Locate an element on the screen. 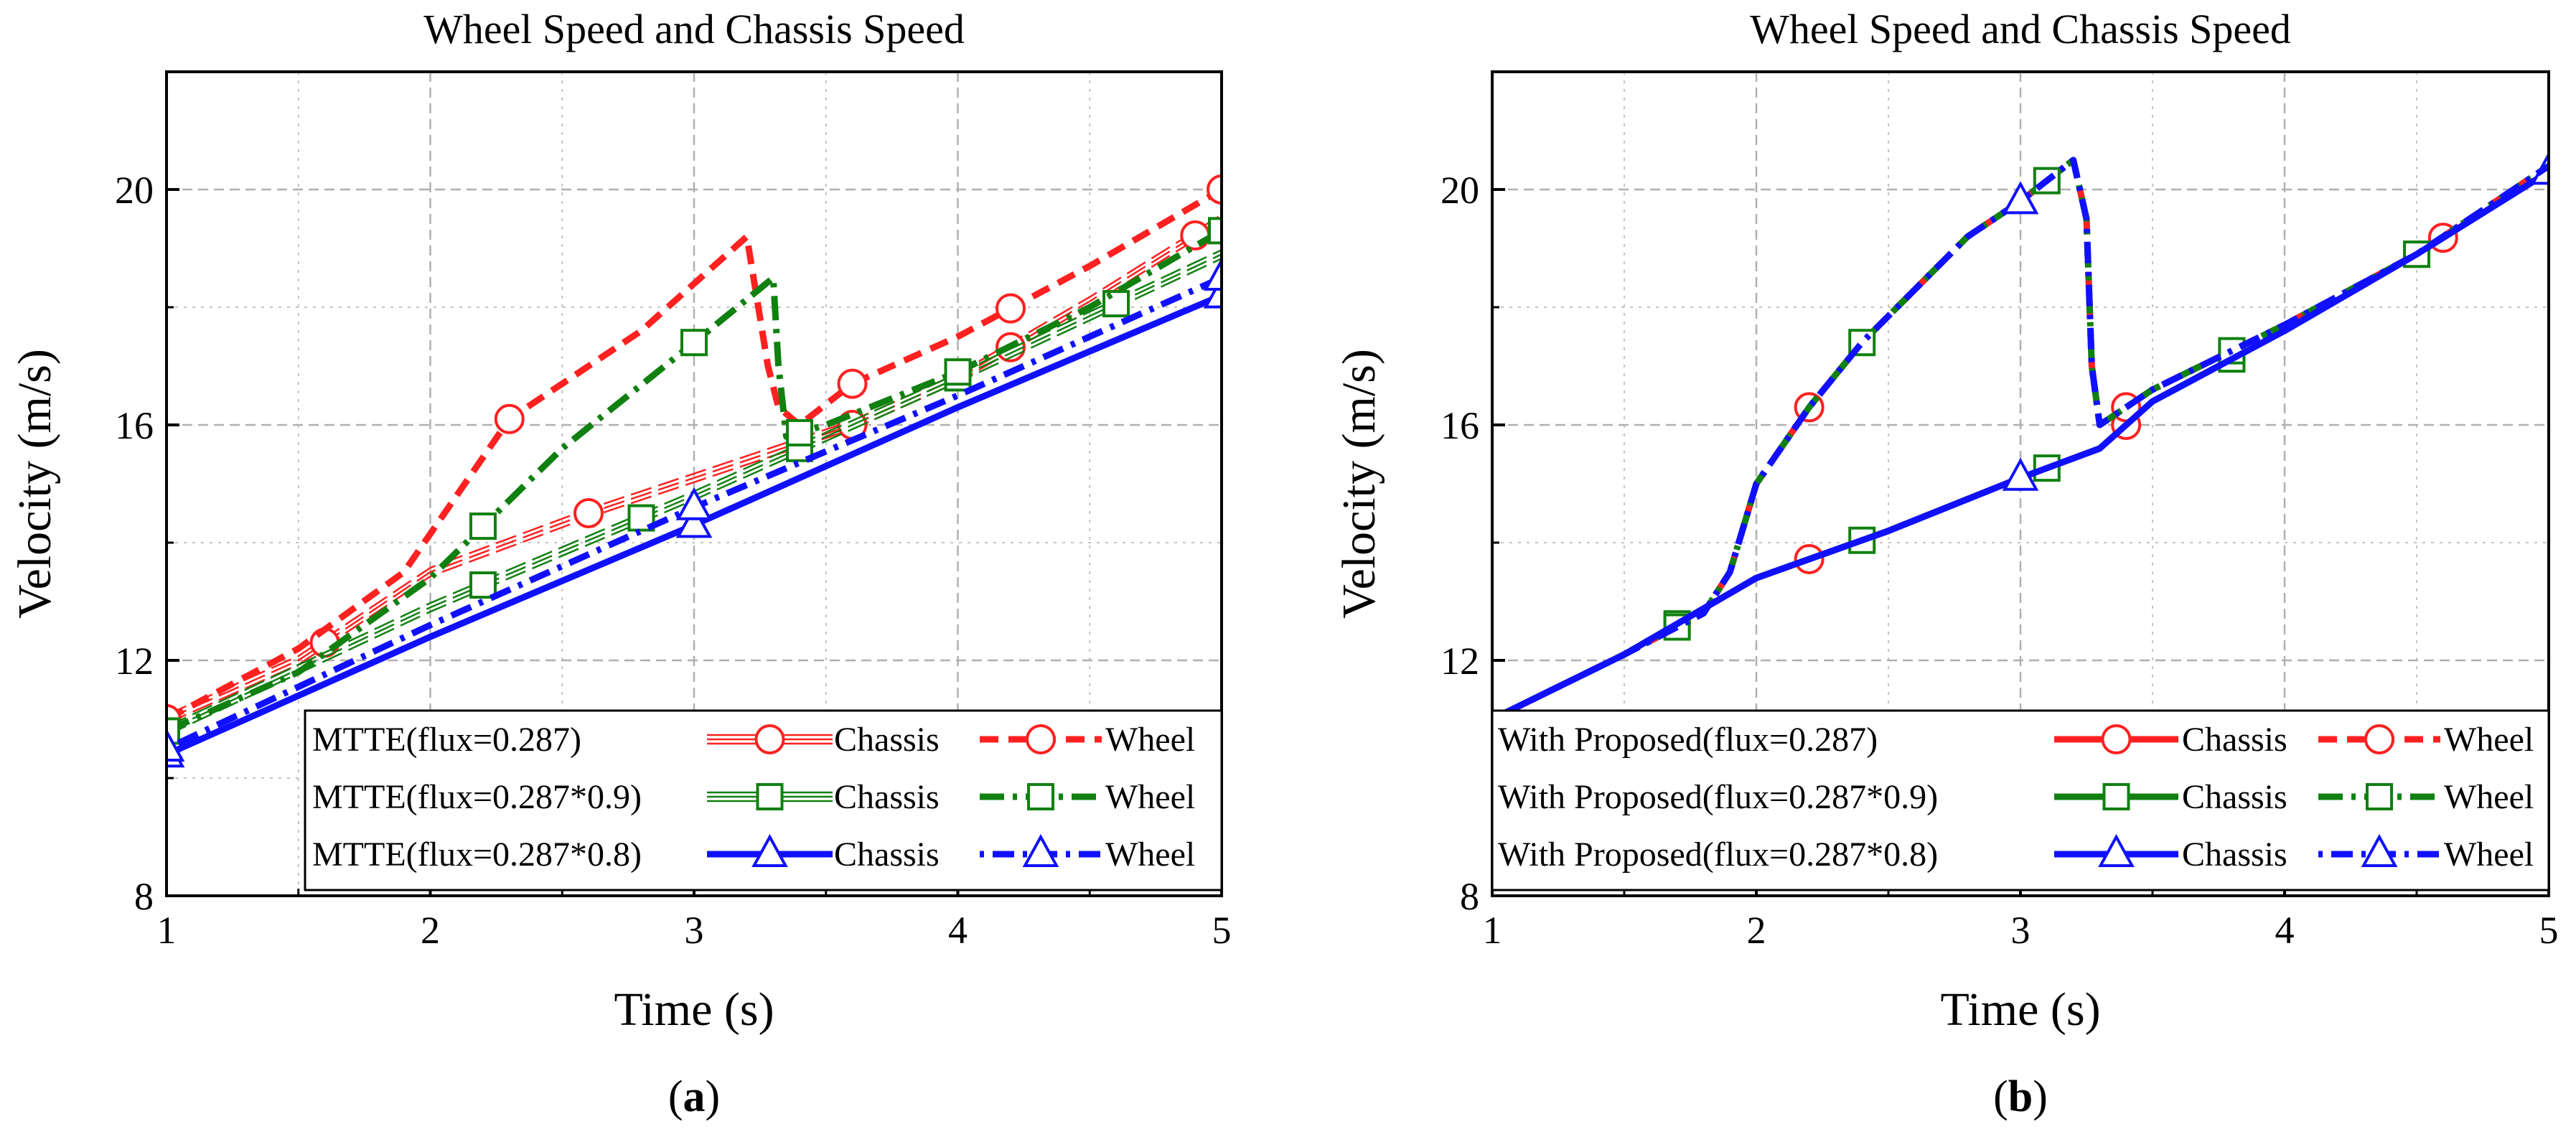  panel-label-a: (a) is located at coordinates (694, 1096).